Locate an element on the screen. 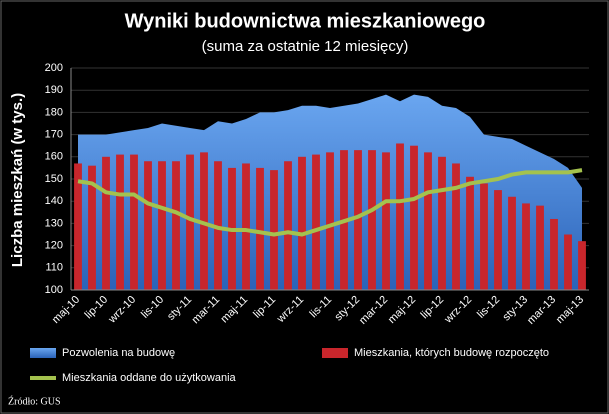 This screenshot has width=609, height=414. legend-label: Mieszkania oddane do użytkowania is located at coordinates (149, 378).